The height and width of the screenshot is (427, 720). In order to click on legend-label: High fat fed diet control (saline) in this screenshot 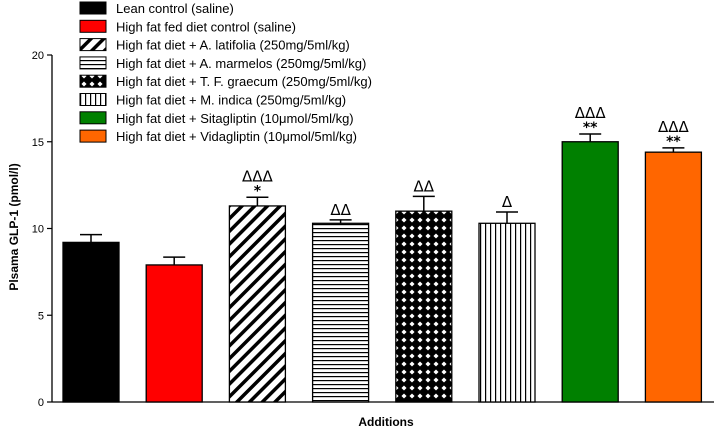, I will do `click(206, 26)`.